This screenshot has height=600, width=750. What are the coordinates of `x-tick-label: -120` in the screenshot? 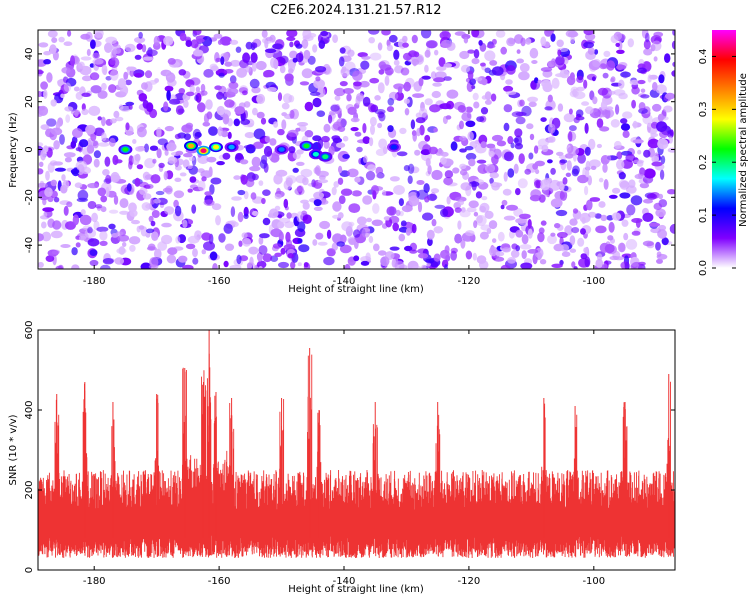 It's located at (469, 281).